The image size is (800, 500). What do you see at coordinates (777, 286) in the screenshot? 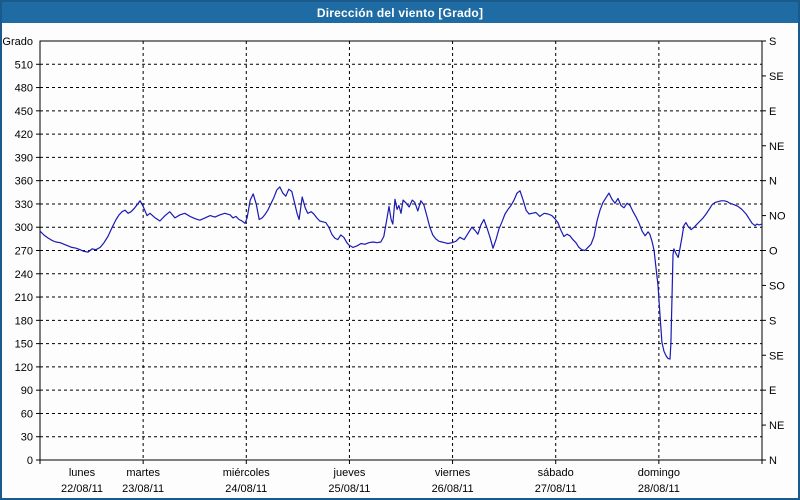
I see `compass-axis-label: SO` at bounding box center [777, 286].